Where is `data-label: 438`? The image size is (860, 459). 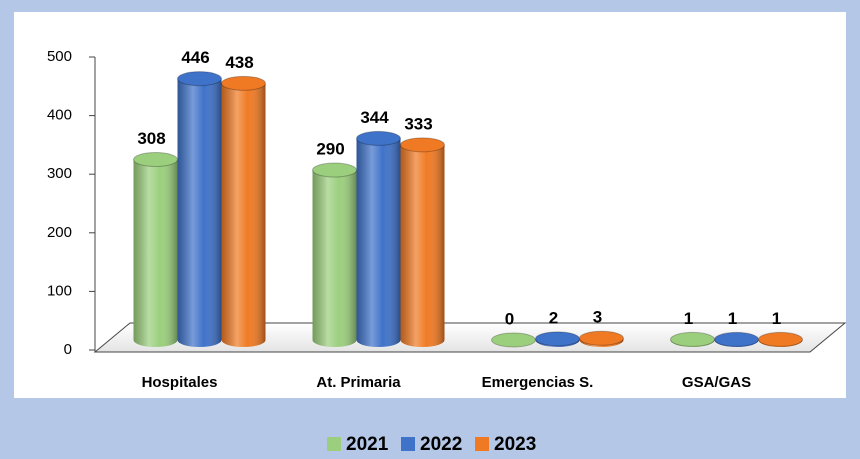
data-label: 438 is located at coordinates (239, 62).